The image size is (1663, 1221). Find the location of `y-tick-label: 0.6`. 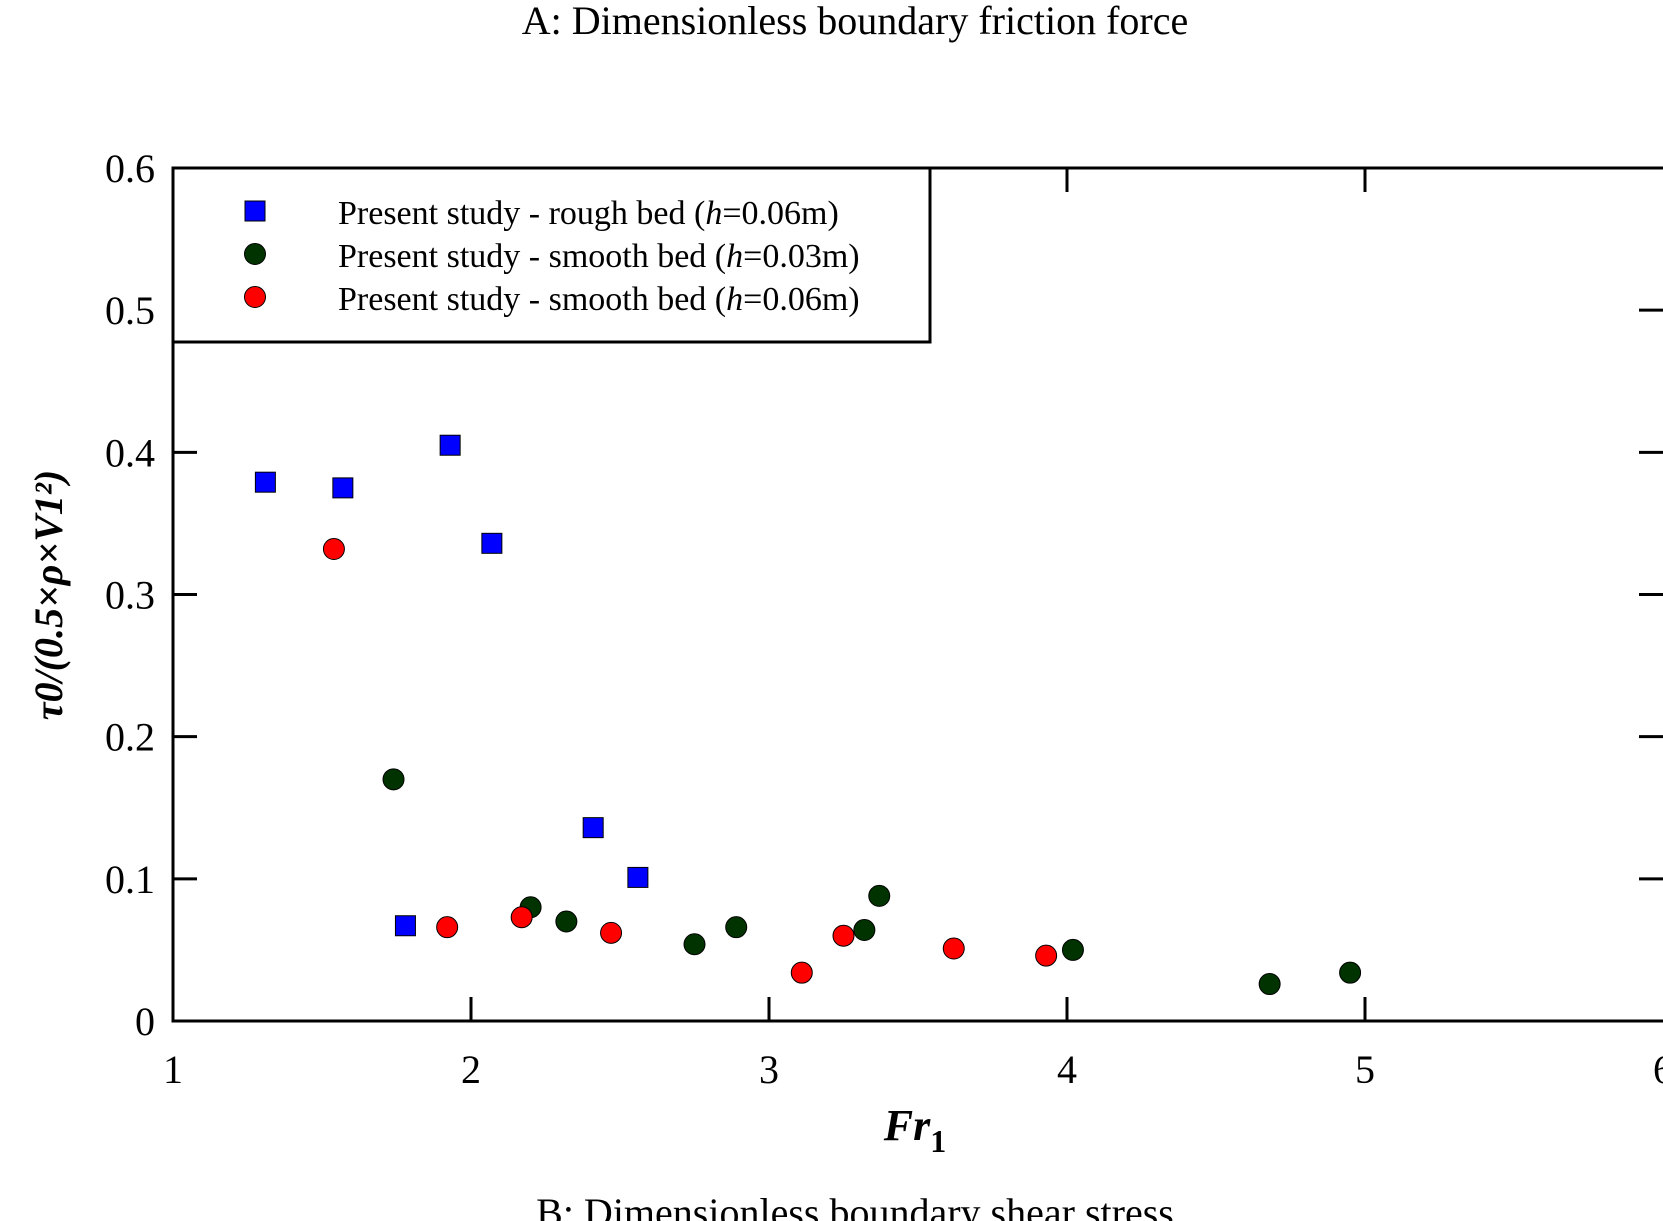

y-tick-label: 0.6 is located at coordinates (130, 168).